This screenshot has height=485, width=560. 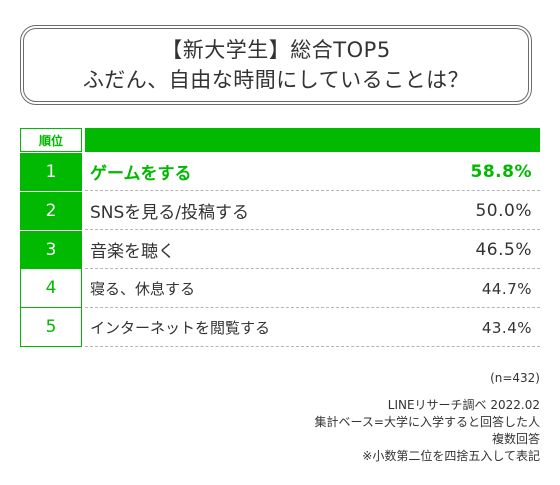 What do you see at coordinates (503, 210) in the screenshot?
I see `percentage-value: 50.0%` at bounding box center [503, 210].